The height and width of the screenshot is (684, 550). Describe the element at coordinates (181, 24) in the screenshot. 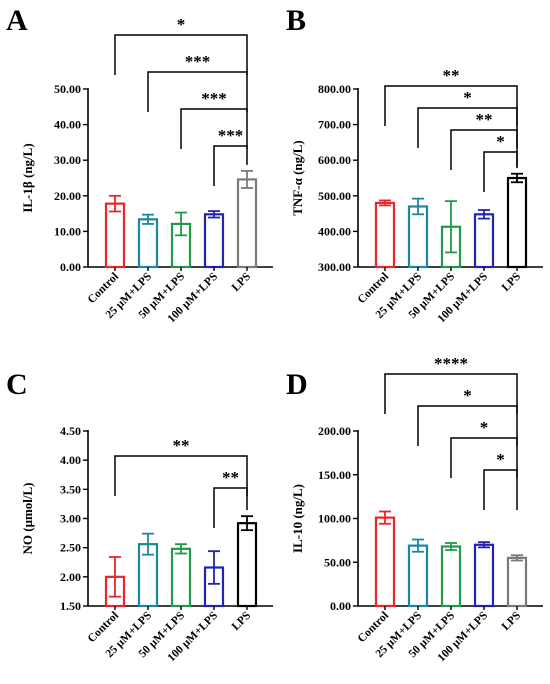

I see `panel-a-significance-label: *` at that location.